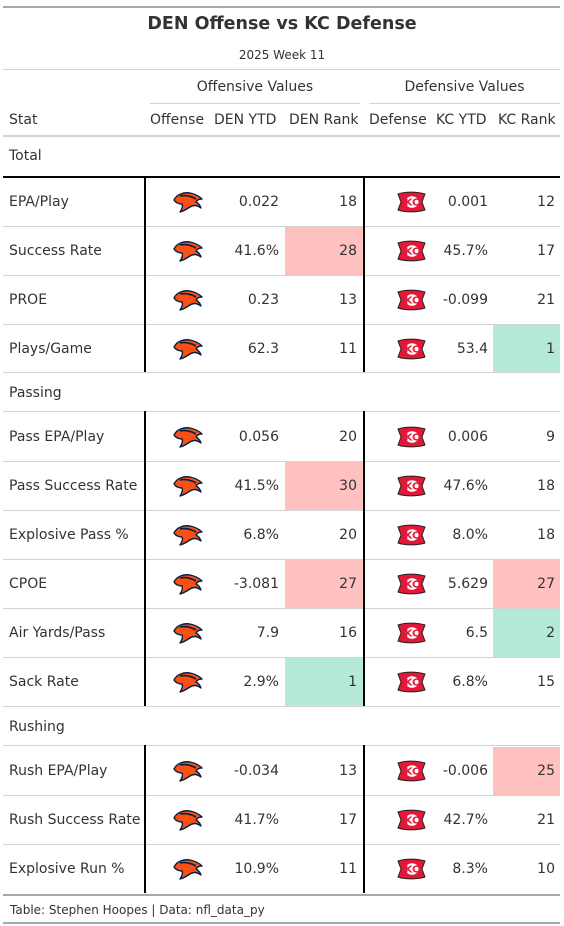 The height and width of the screenshot is (926, 564). What do you see at coordinates (256, 869) in the screenshot?
I see `den-ytd-value: 10.9%` at bounding box center [256, 869].